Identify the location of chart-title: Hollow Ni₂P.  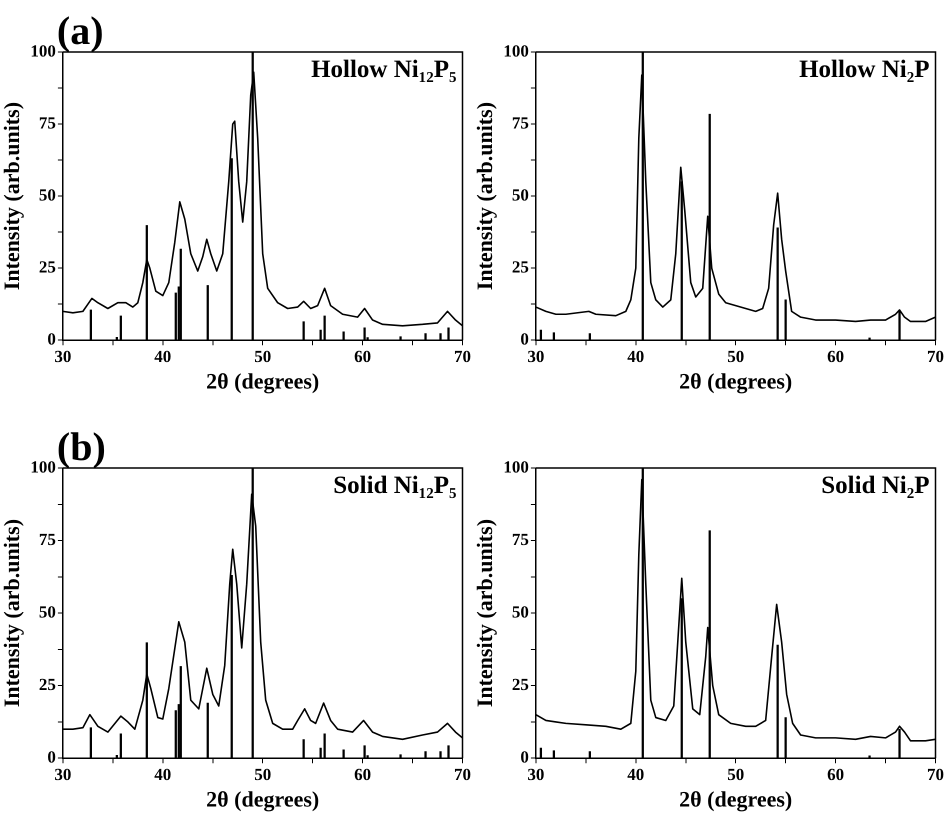
(864, 69).